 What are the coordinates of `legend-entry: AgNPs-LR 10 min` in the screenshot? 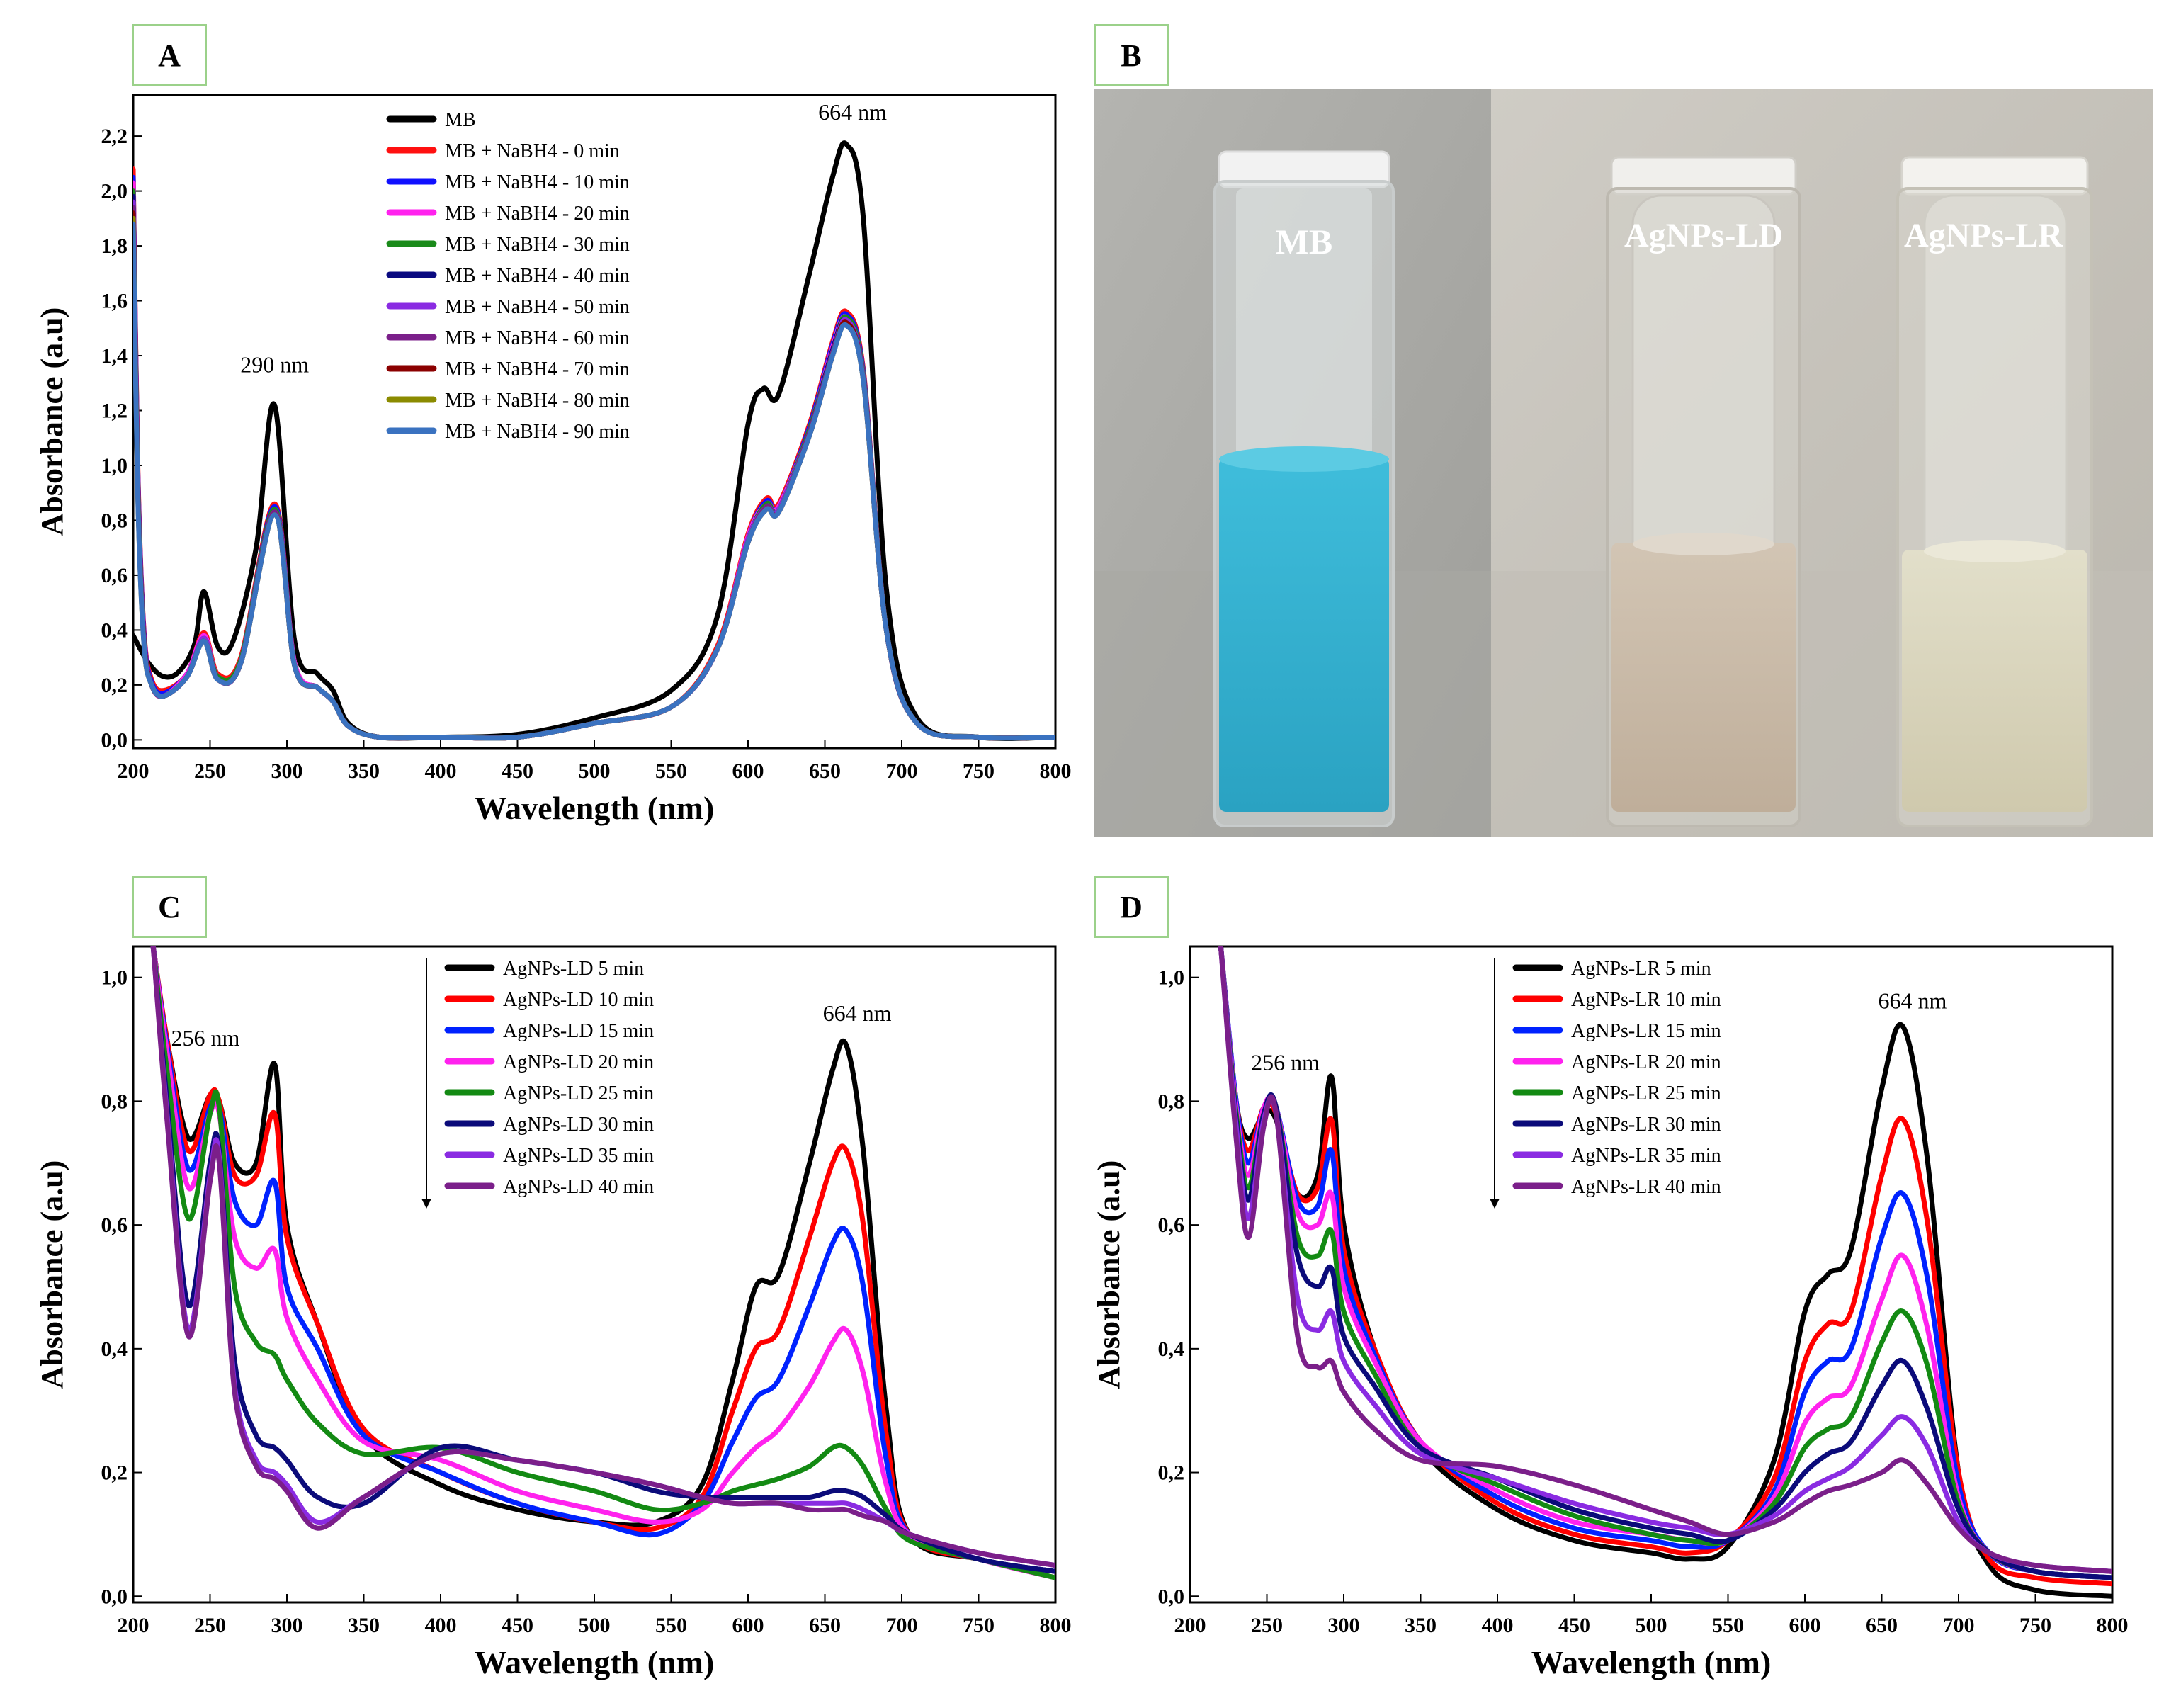 It's located at (1646, 1000).